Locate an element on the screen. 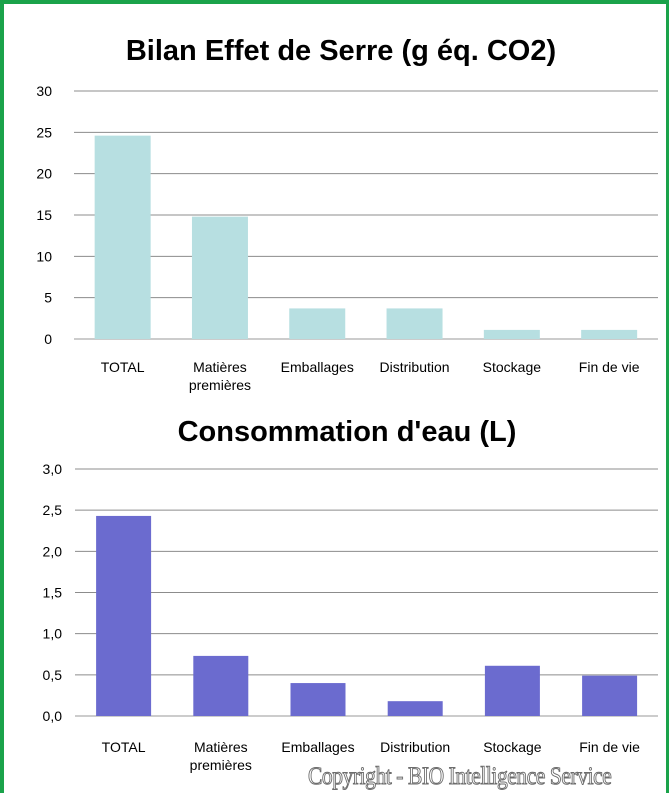 The width and height of the screenshot is (669, 793). chart1-category-label: Stockage is located at coordinates (512, 367).